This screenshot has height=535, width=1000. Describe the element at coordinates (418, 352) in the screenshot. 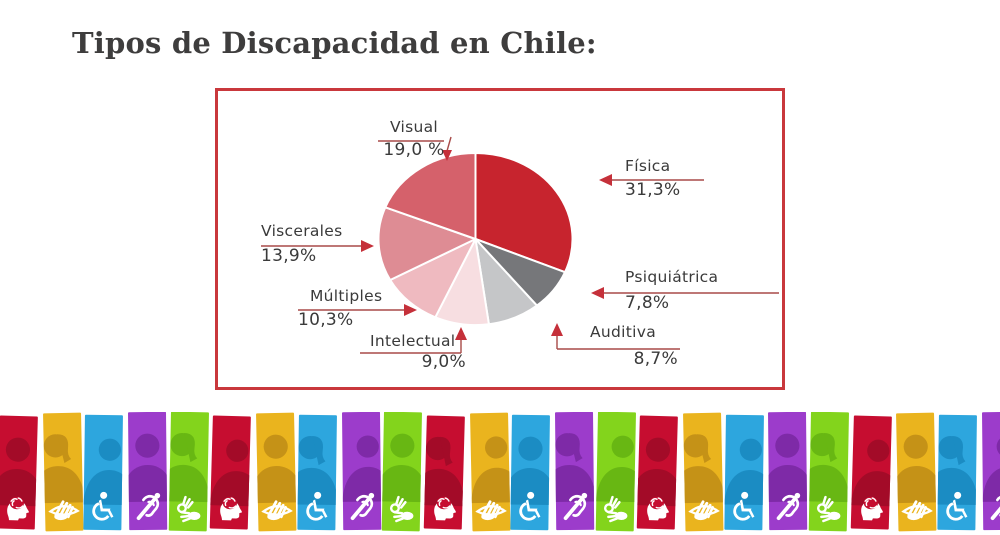

I see `callout-intelectual: Intelectual 9,0%` at that location.